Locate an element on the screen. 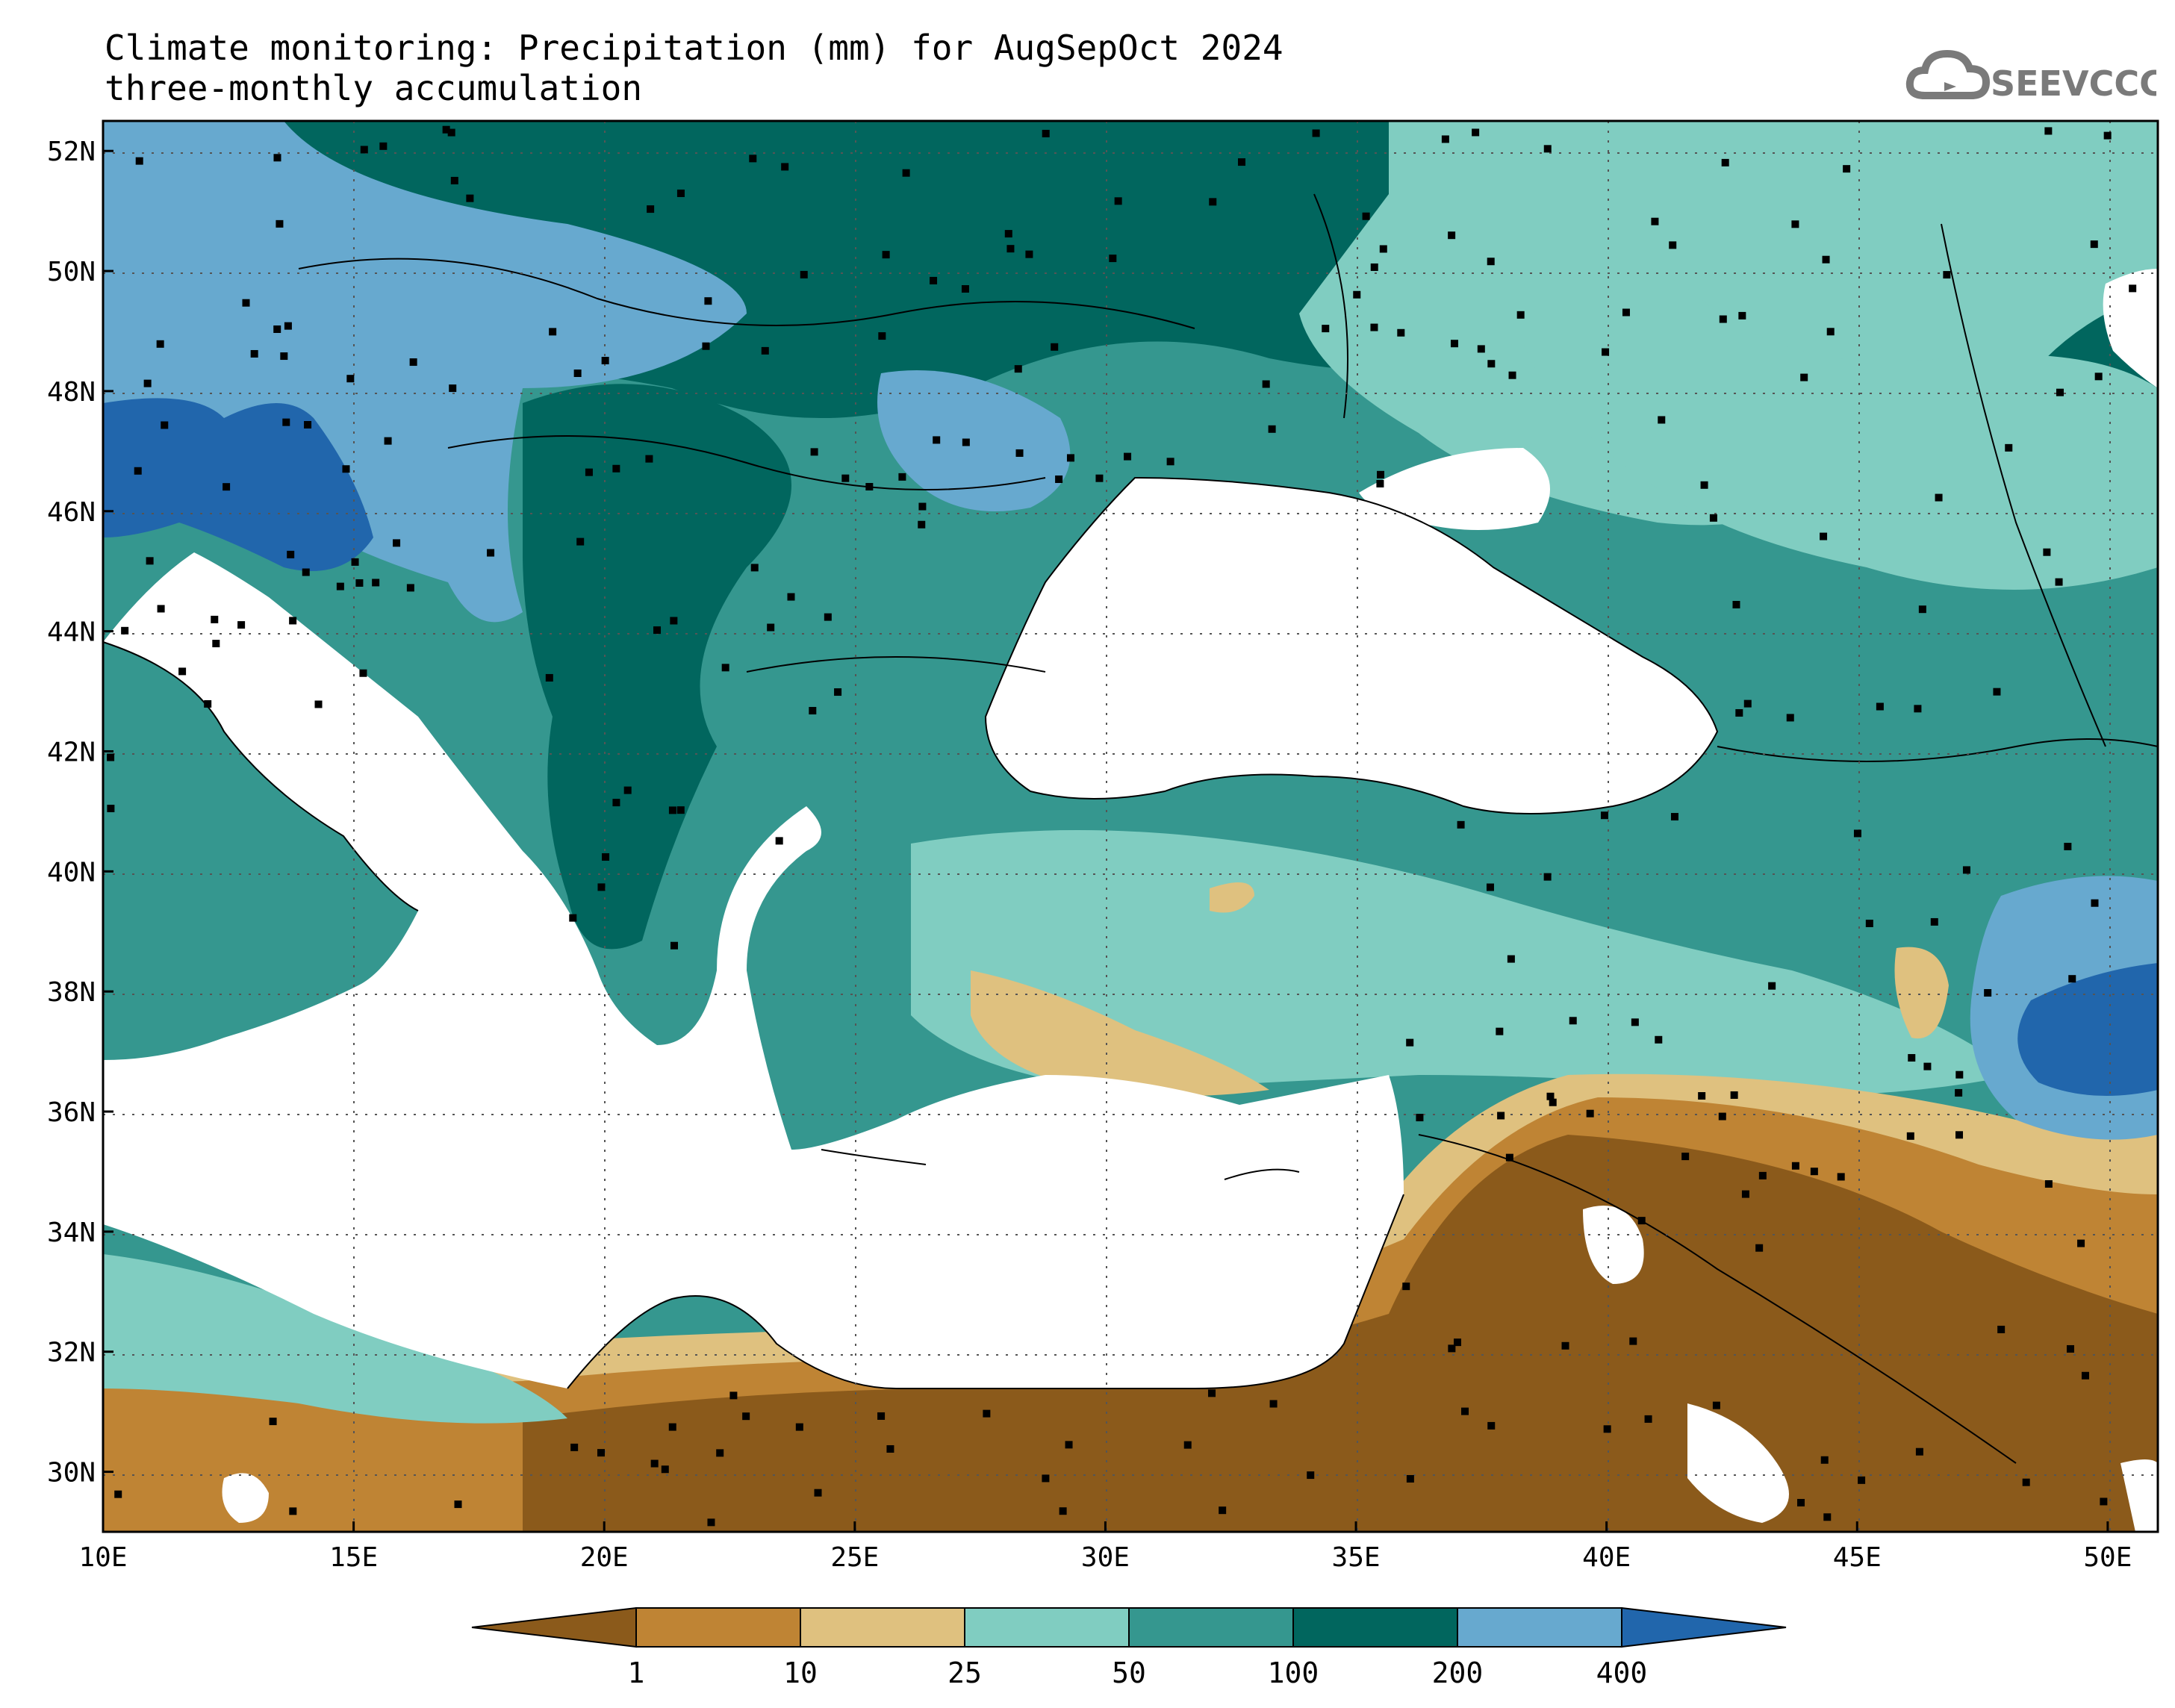  latitude-axis: 30N 32N 34N 36N 38N 40N 42N 44N 46N 48N 50N 52N is located at coordinates (80, 813).